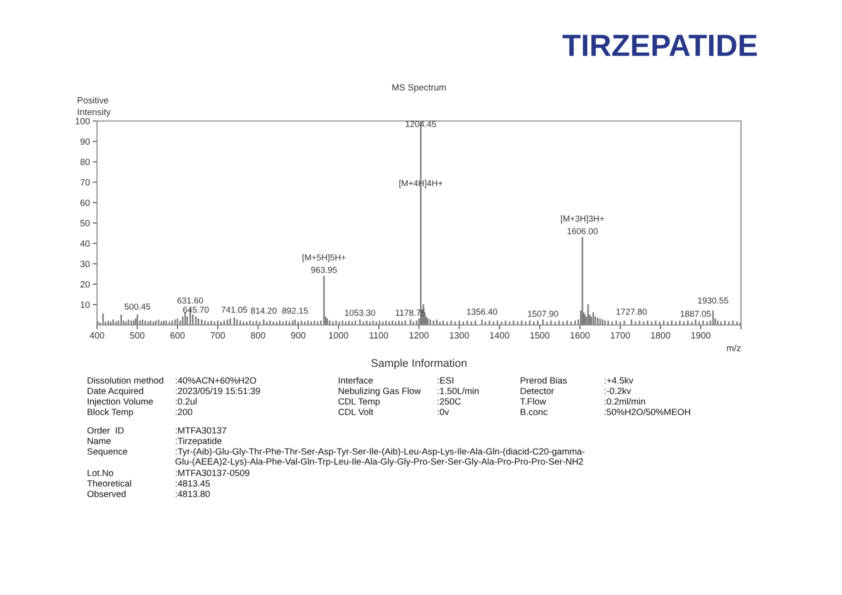 The image size is (842, 595). What do you see at coordinates (172, 380) in the screenshot?
I see `text: Dissolution method :40%ACN+60%H2O` at bounding box center [172, 380].